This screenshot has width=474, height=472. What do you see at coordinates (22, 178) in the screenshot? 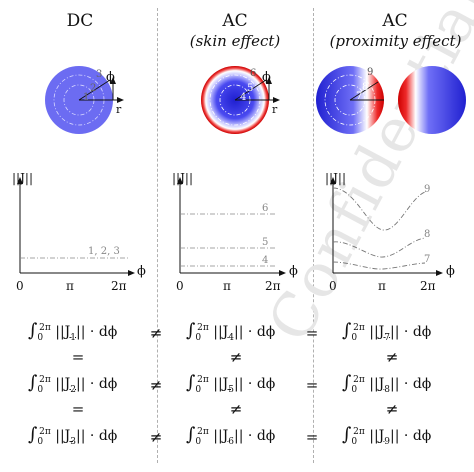
I see `dc-ylabel: ||J||` at bounding box center [22, 178].